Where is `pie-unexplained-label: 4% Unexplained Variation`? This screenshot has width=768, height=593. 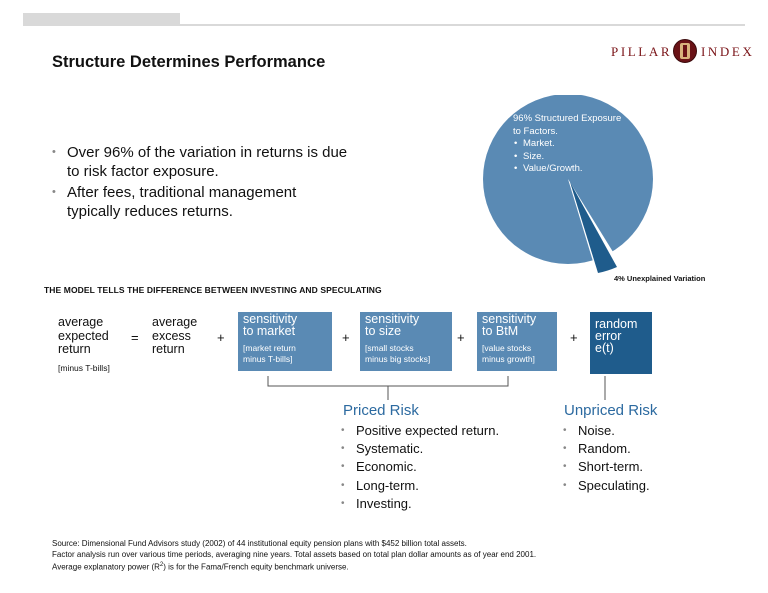
pie-unexplained-label: 4% Unexplained Variation is located at coordinates (660, 278).